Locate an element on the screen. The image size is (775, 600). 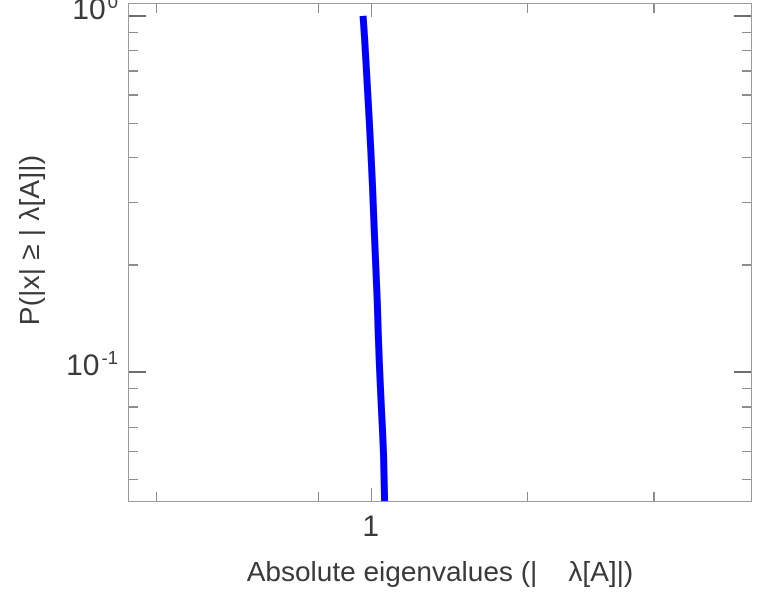
x-tick-0-top is located at coordinates (156, 8).